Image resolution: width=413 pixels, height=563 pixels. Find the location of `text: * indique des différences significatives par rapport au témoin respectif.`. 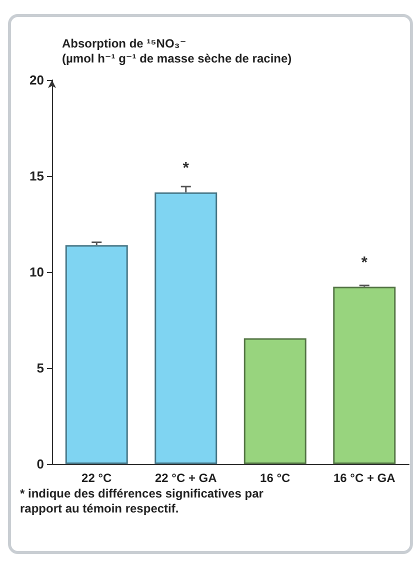

text: * indique des différences significatives par rapport au témoin respectif. is located at coordinates (142, 501).